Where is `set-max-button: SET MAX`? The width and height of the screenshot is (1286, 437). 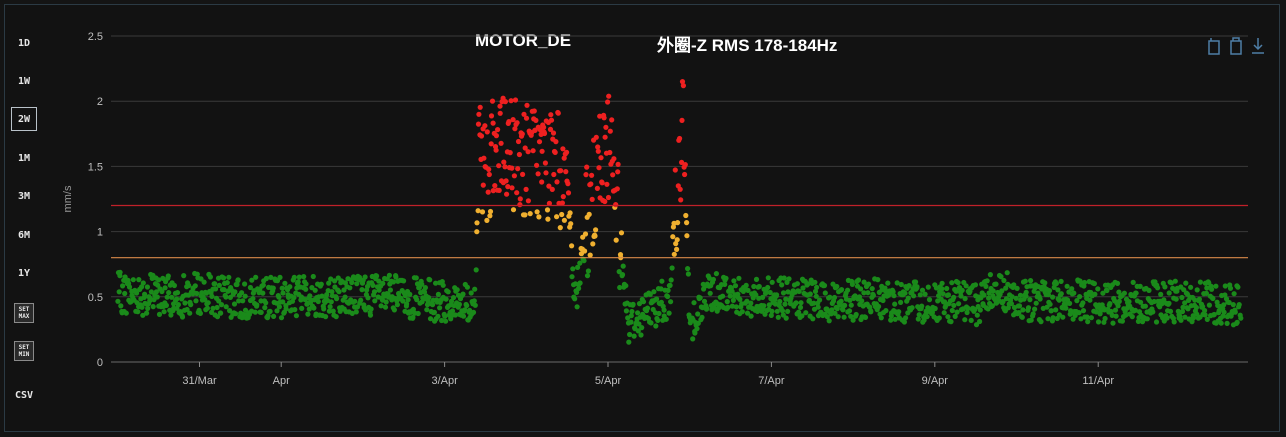
set-max-button: SET MAX is located at coordinates (24, 313).